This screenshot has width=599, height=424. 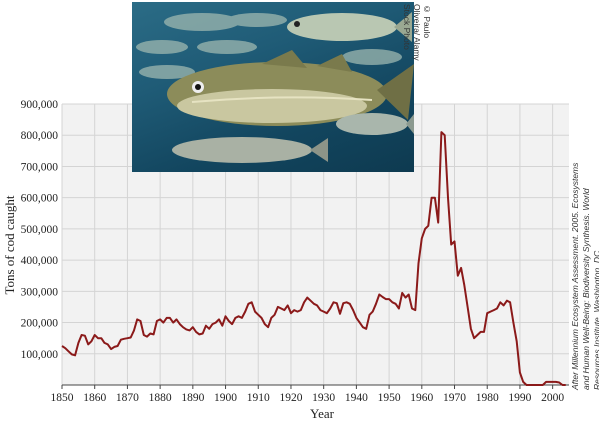 What do you see at coordinates (40, 136) in the screenshot?
I see `y-tick-label: 800,000` at bounding box center [40, 136].